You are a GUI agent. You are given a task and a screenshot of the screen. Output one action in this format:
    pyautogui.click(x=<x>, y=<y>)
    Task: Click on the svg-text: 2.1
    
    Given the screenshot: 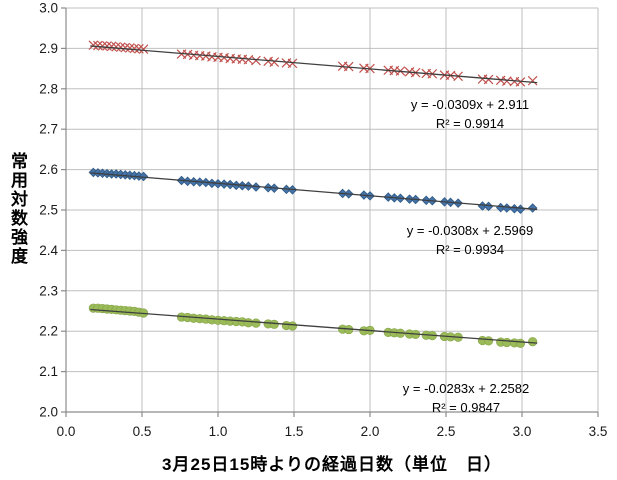 What is the action you would take?
    pyautogui.click(x=48, y=371)
    